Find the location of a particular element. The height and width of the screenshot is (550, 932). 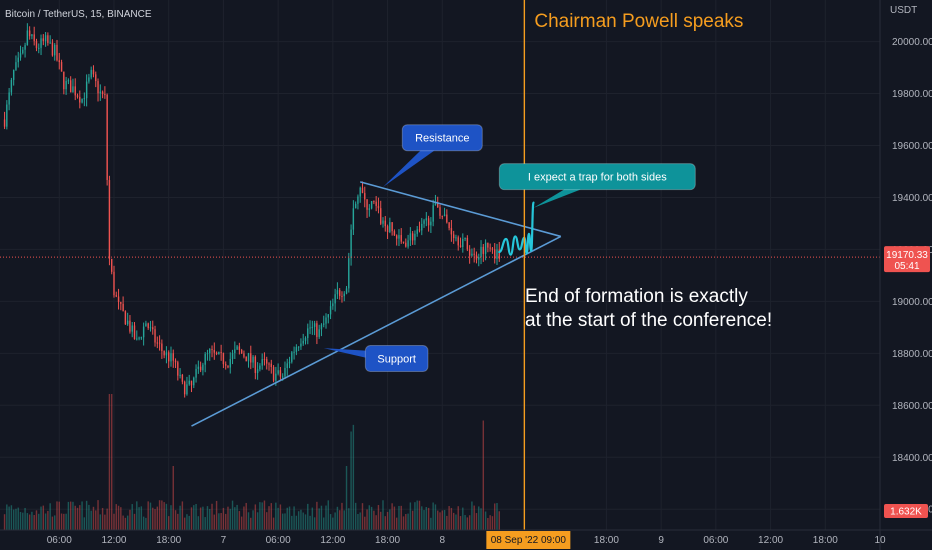

y-tick-label: 19800.00 is located at coordinates (912, 94).